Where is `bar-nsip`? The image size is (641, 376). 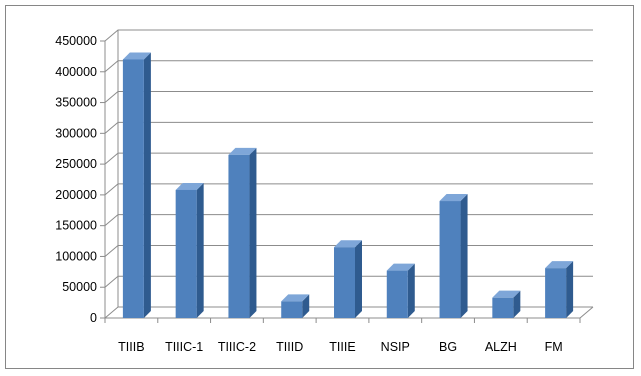
bar-nsip is located at coordinates (400, 290).